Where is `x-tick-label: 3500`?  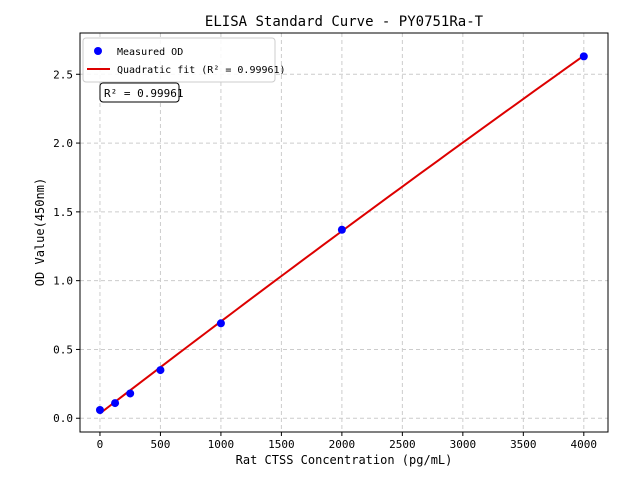
x-tick-label: 3500 is located at coordinates (523, 444).